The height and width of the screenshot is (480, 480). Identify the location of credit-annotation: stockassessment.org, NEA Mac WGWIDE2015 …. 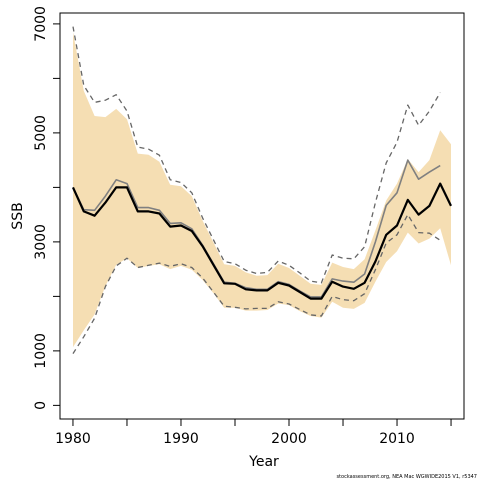
(406, 477).